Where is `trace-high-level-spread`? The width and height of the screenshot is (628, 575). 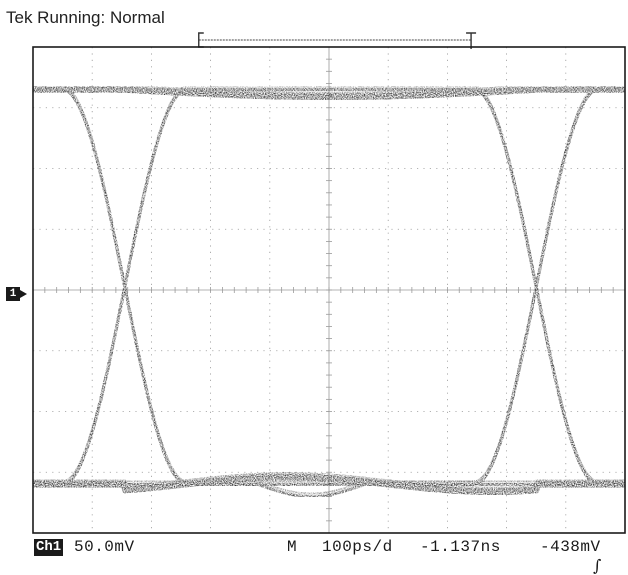
trace-high-level-spread is located at coordinates (329, 90).